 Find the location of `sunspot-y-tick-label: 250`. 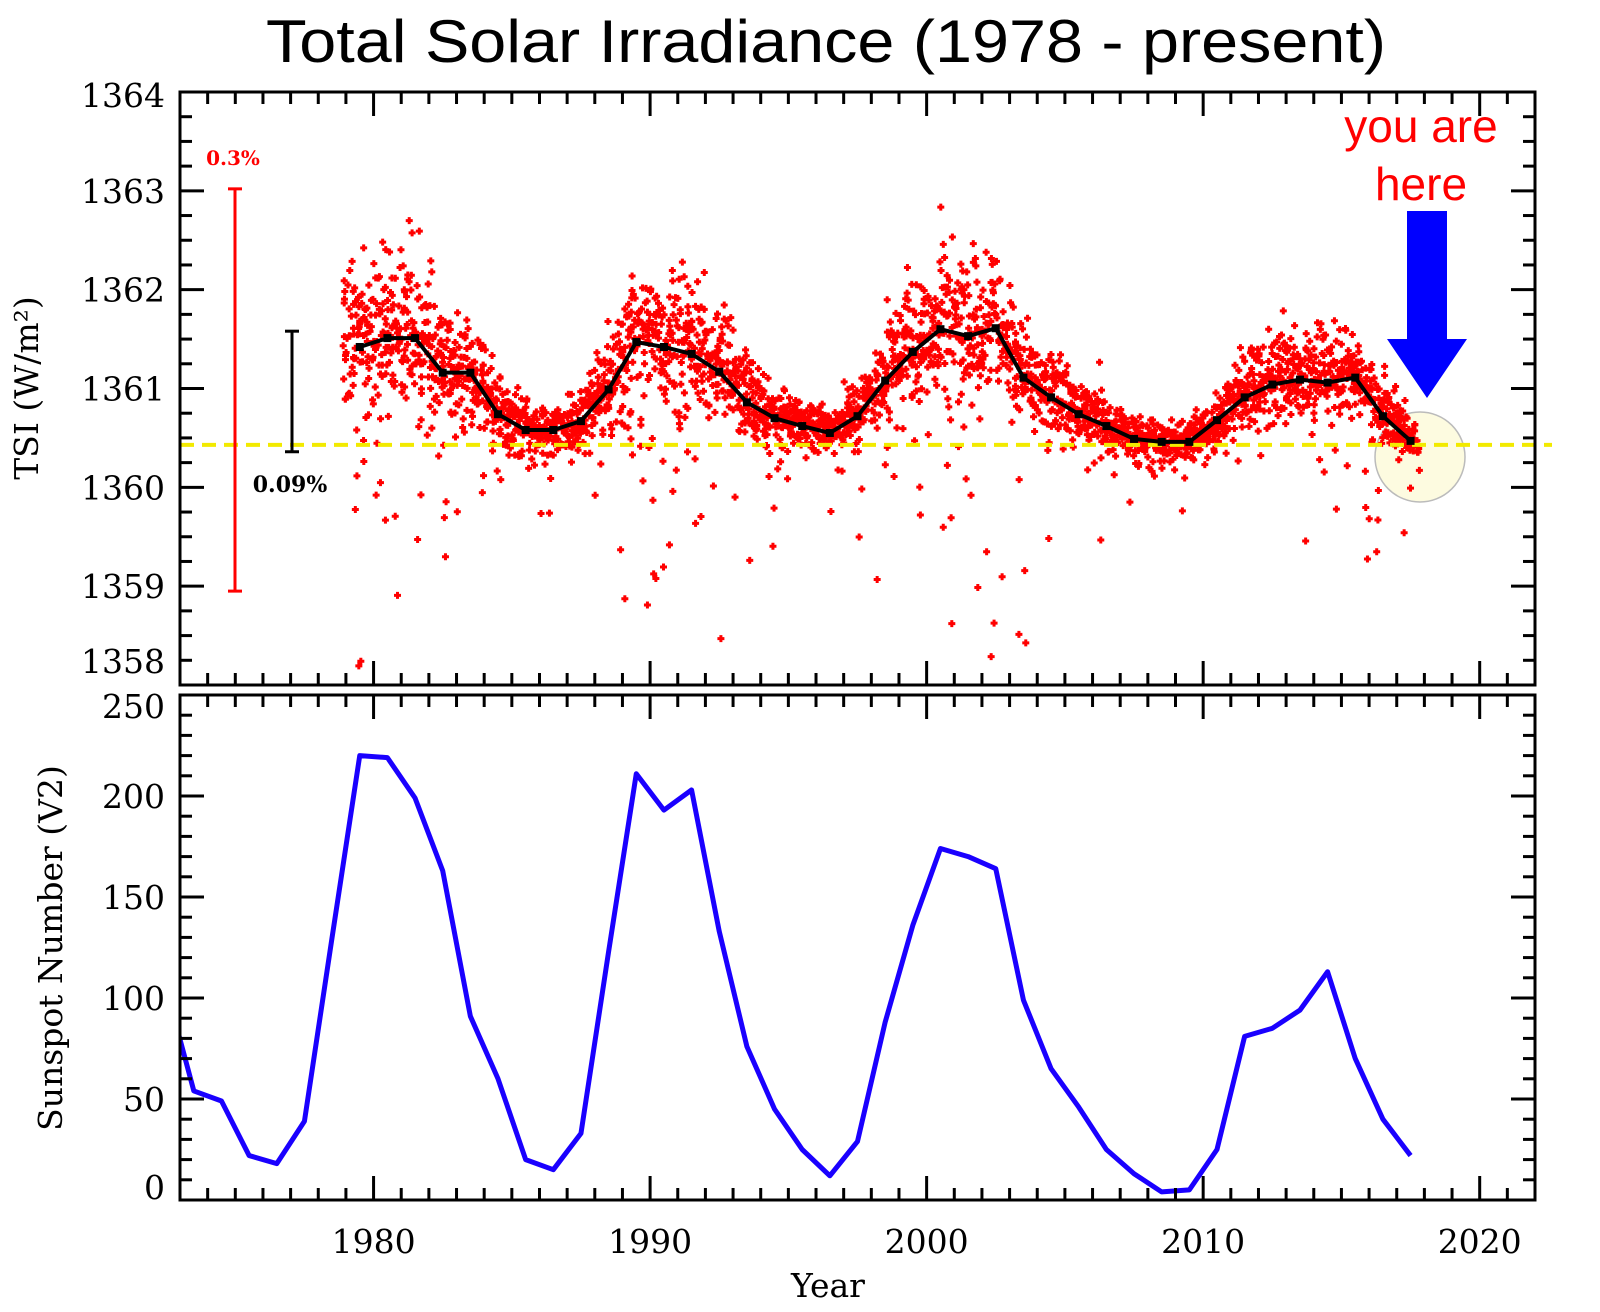

sunspot-y-tick-label: 250 is located at coordinates (133, 706).